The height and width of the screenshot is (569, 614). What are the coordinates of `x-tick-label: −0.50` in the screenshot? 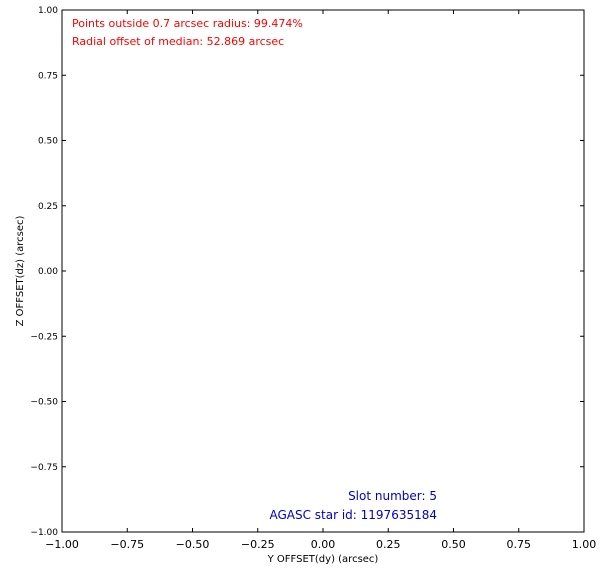 It's located at (193, 544).